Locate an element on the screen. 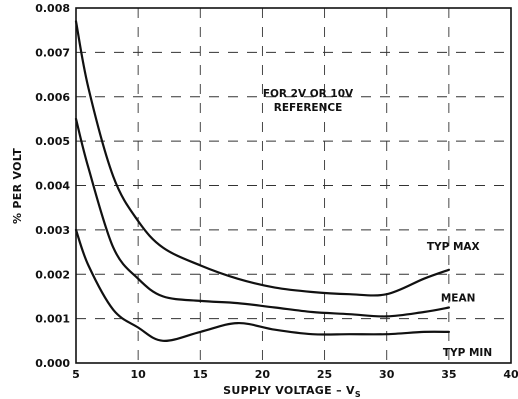  x-tick-label: 20 is located at coordinates (263, 374).